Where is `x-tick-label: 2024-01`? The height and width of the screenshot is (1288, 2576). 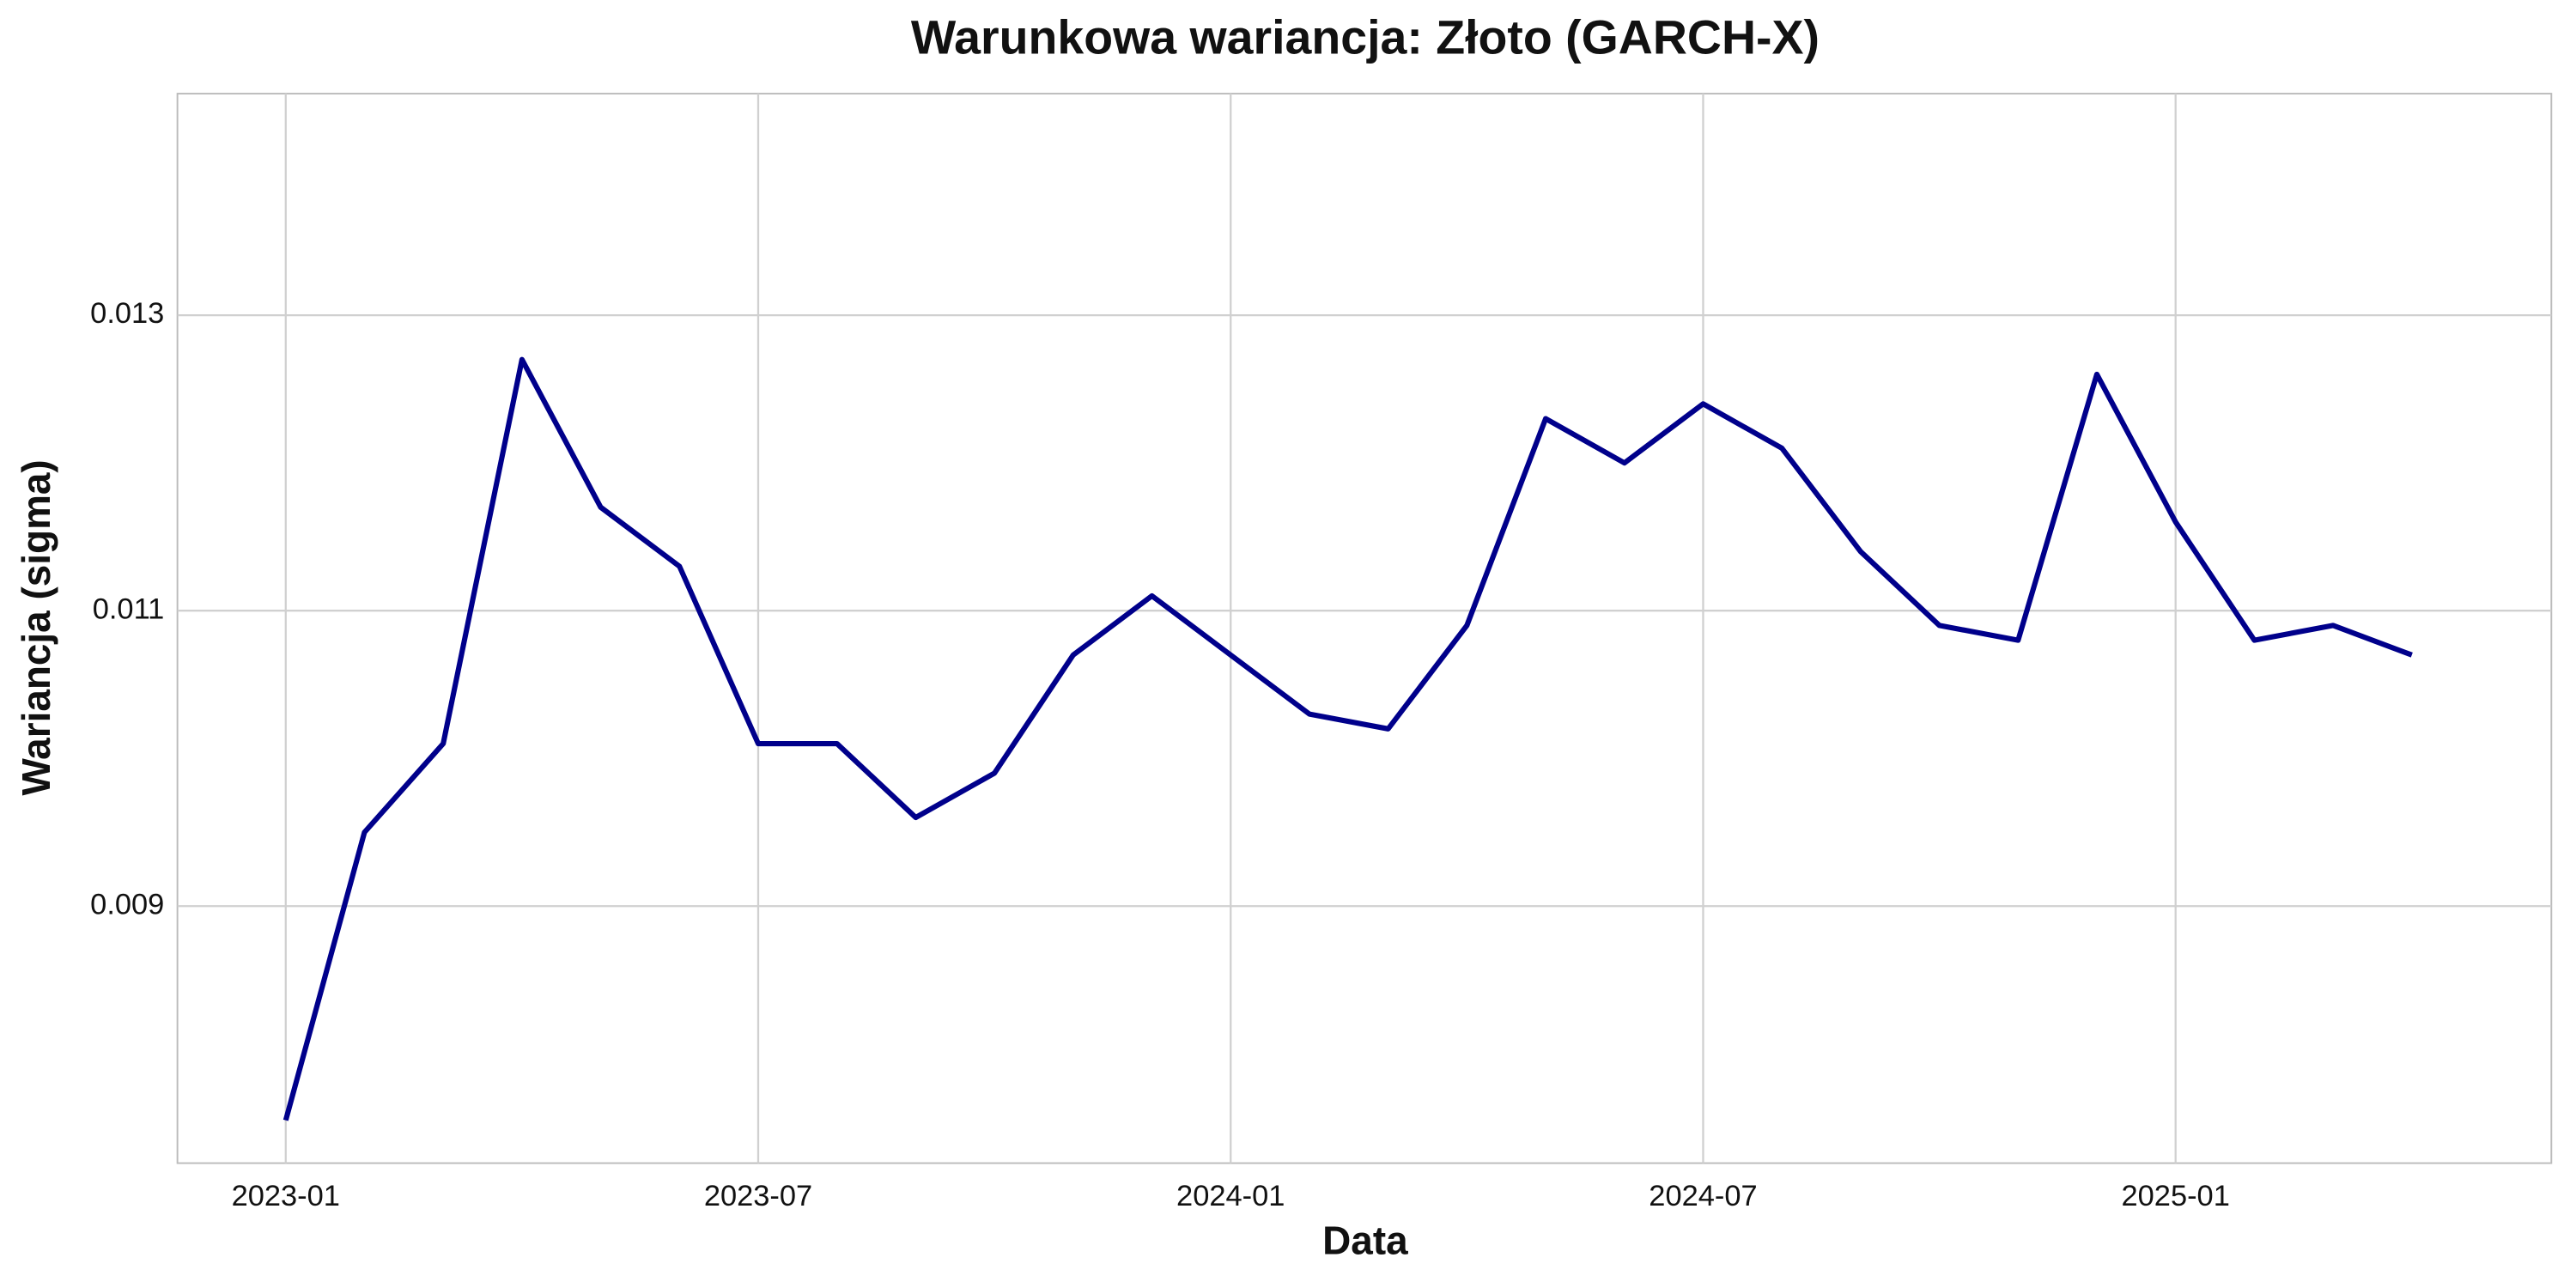 x-tick-label: 2024-01 is located at coordinates (1230, 1196).